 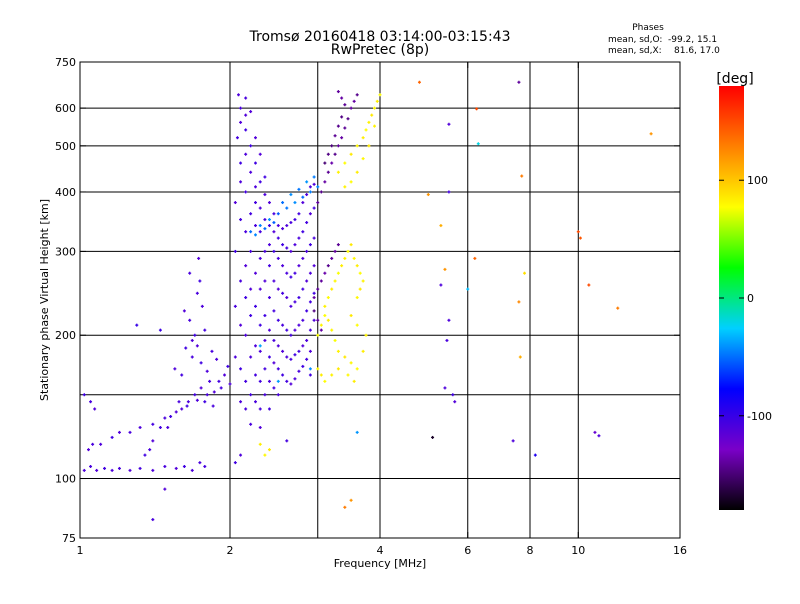 What do you see at coordinates (757, 180) in the screenshot?
I see `colorbar-tick-label: 100` at bounding box center [757, 180].